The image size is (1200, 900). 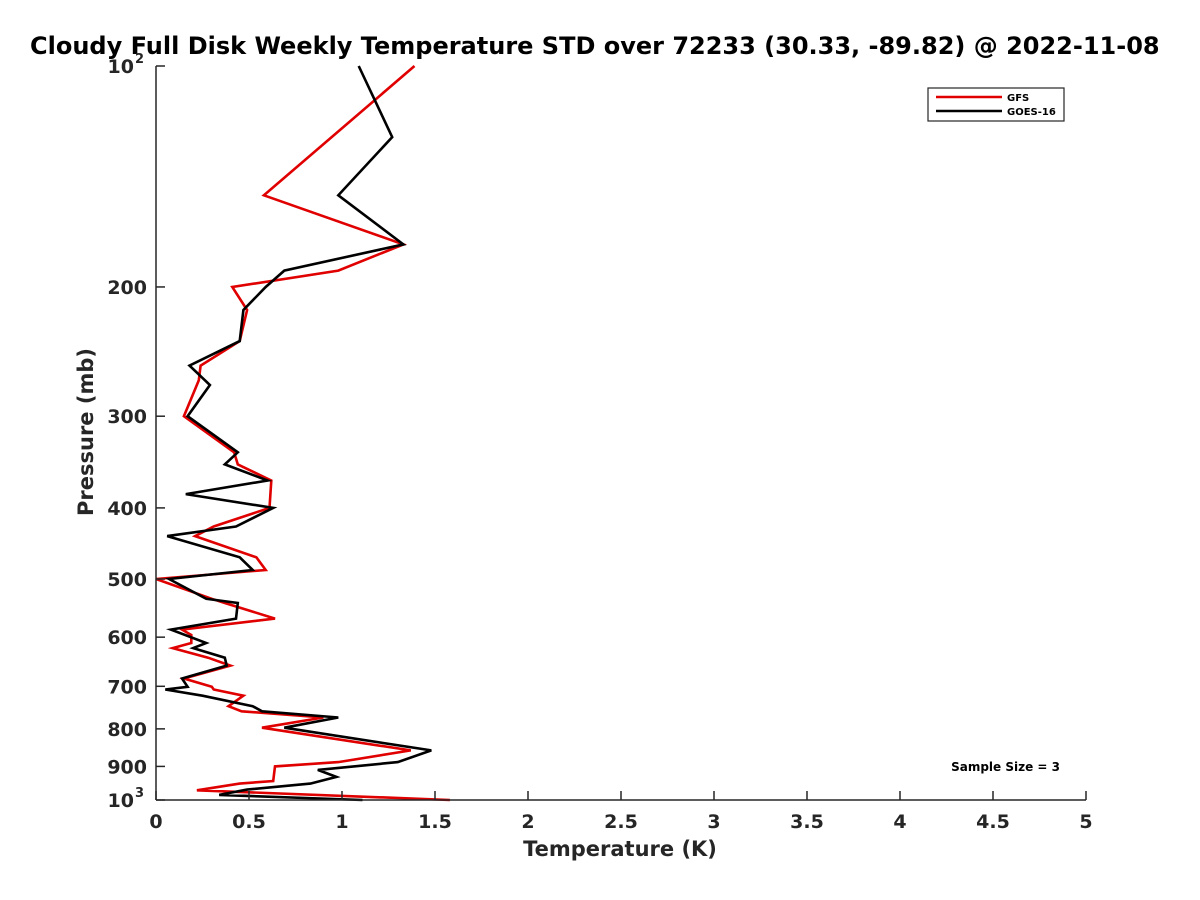 I want to click on legend-label: GOES-16, so click(x=1031, y=112).